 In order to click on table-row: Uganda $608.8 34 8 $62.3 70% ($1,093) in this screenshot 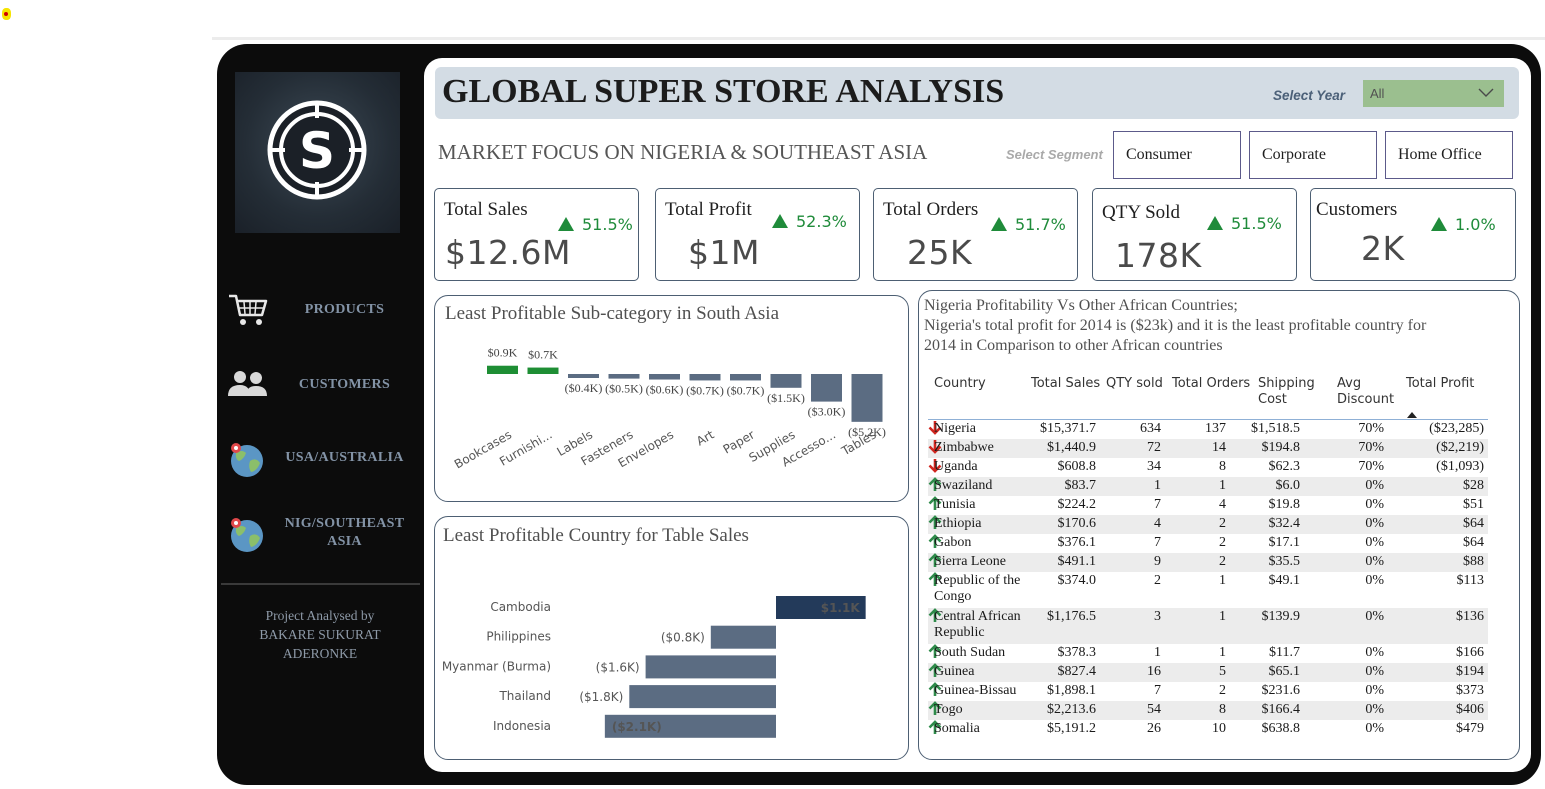, I will do `click(1208, 467)`.